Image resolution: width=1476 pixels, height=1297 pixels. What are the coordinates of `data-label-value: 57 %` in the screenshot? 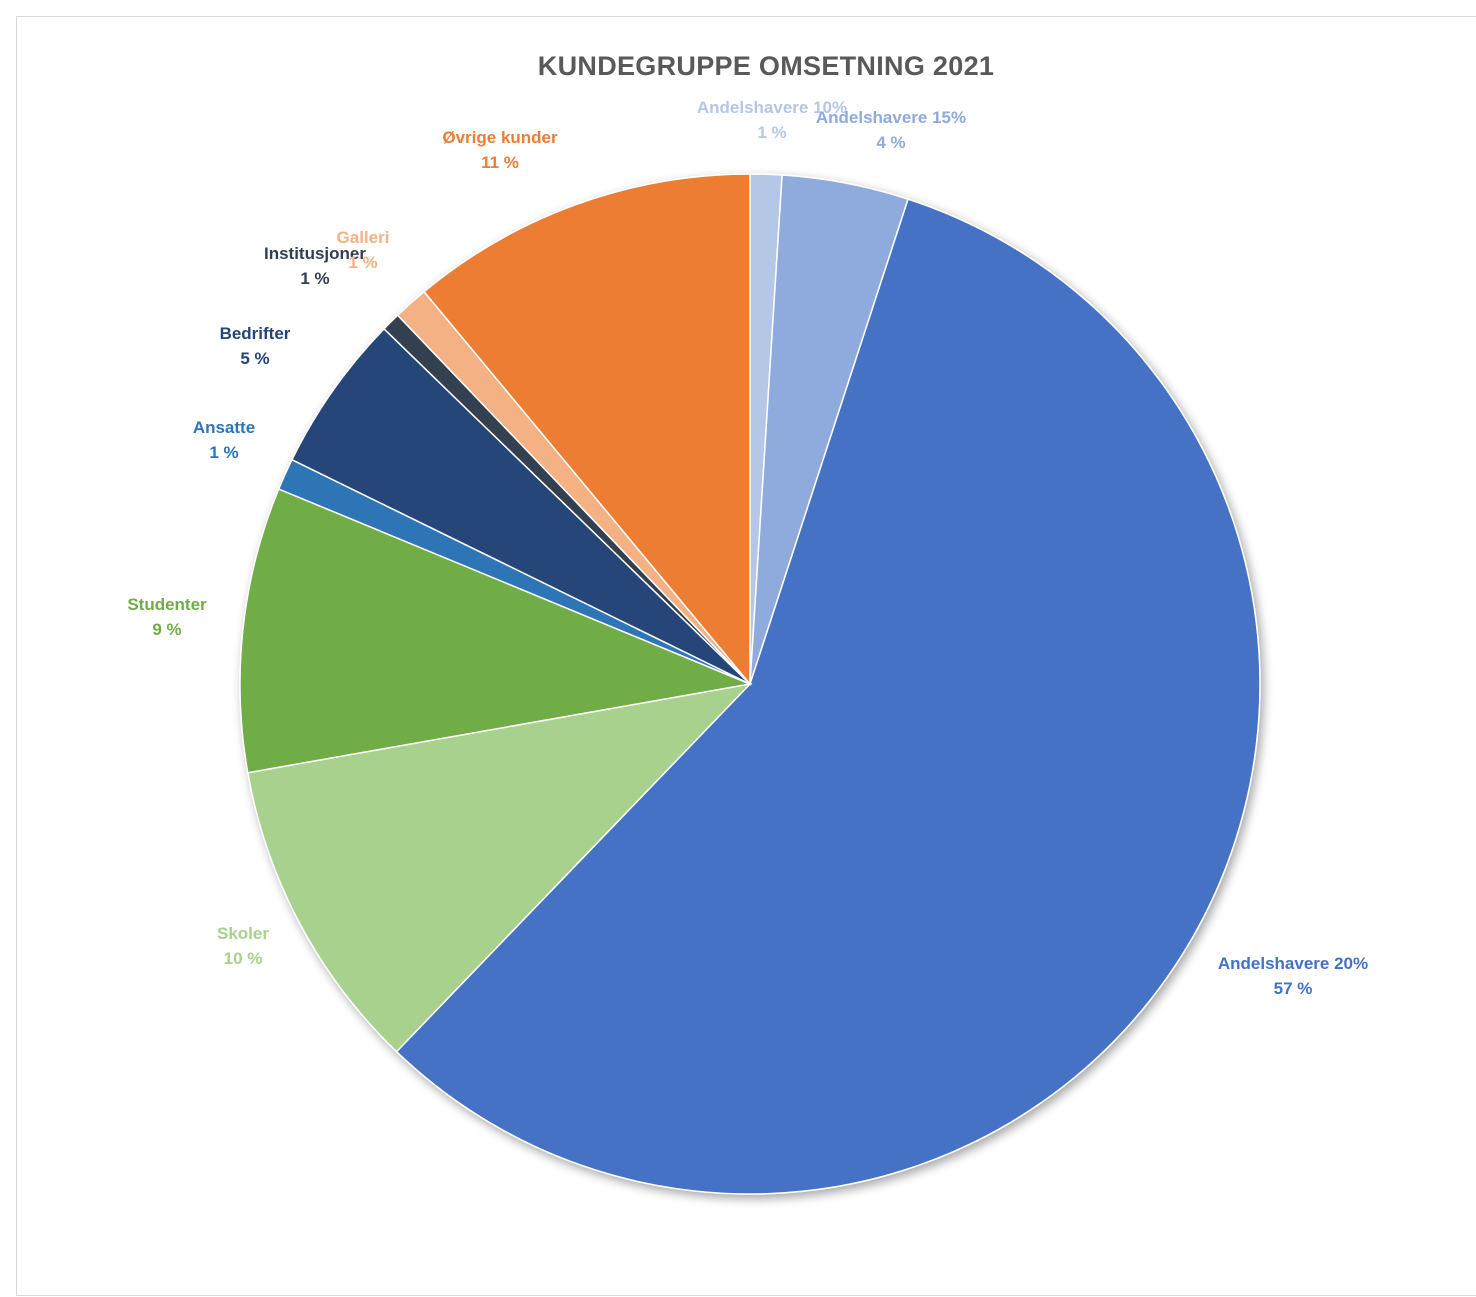 It's located at (1293, 988).